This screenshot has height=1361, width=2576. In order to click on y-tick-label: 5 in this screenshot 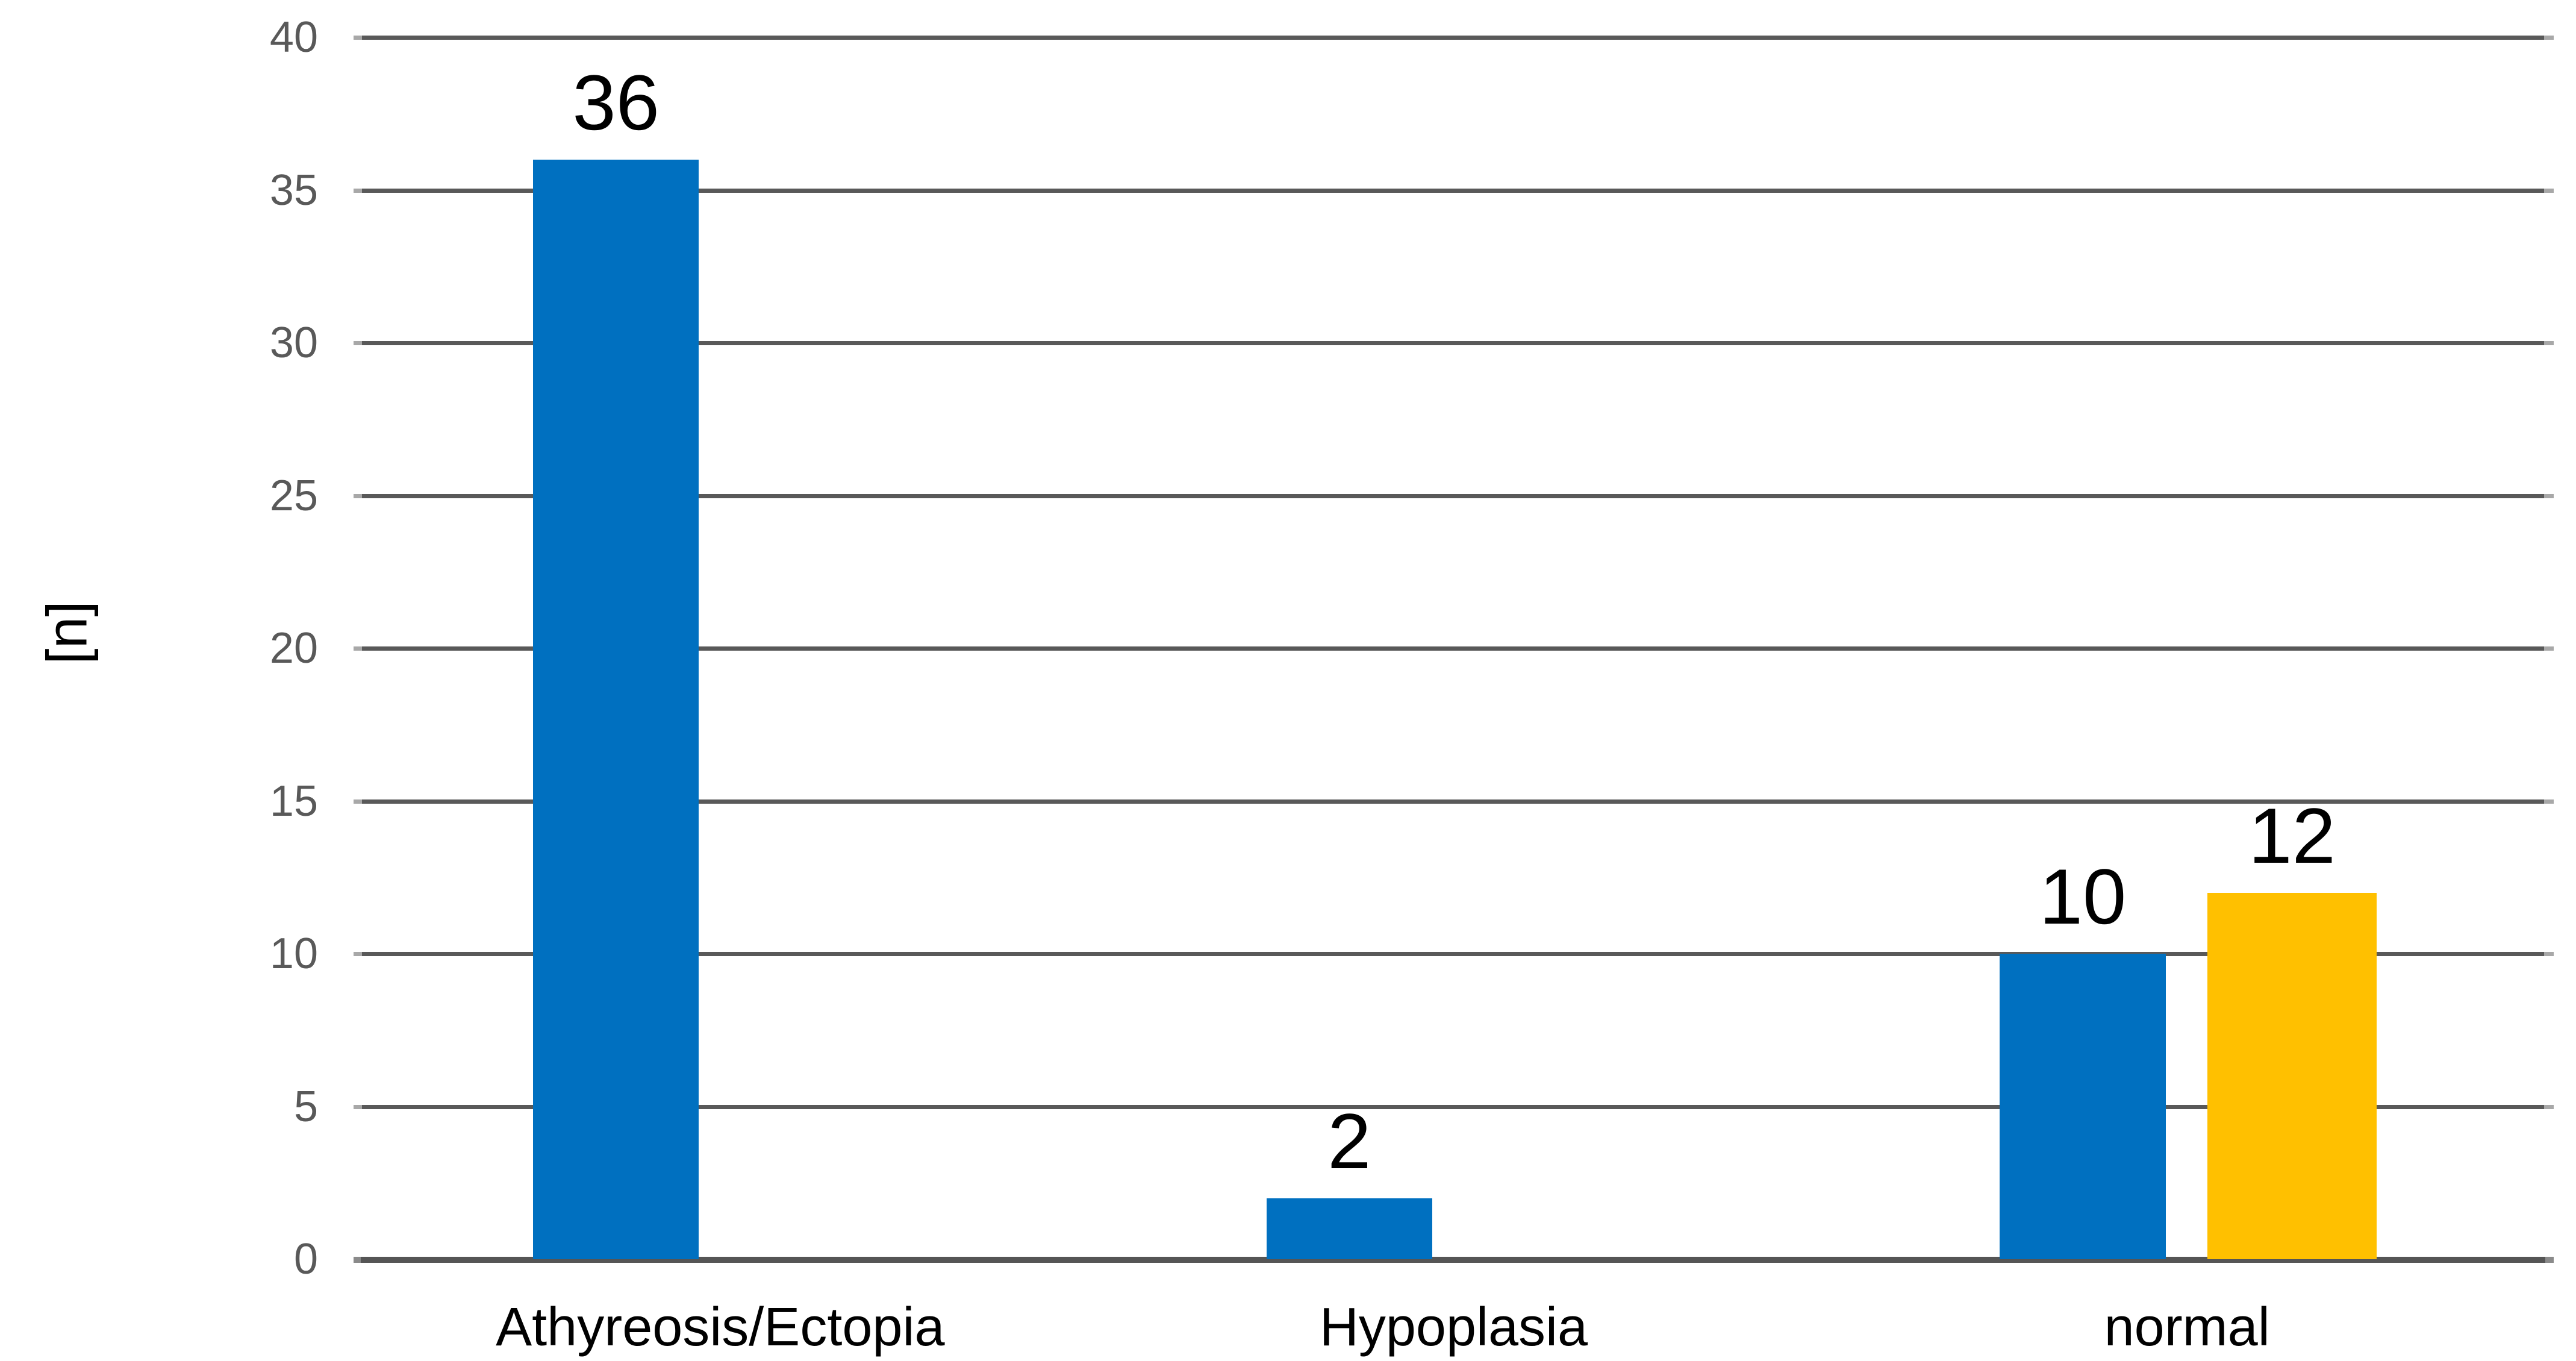, I will do `click(305, 1106)`.